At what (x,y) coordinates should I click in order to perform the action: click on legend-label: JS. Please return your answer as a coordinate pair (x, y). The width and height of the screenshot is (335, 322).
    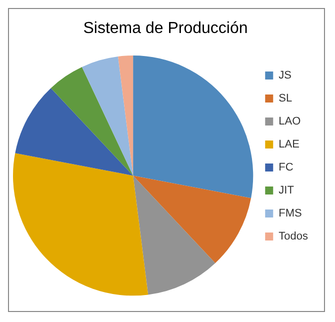
    Looking at the image, I should click on (285, 76).